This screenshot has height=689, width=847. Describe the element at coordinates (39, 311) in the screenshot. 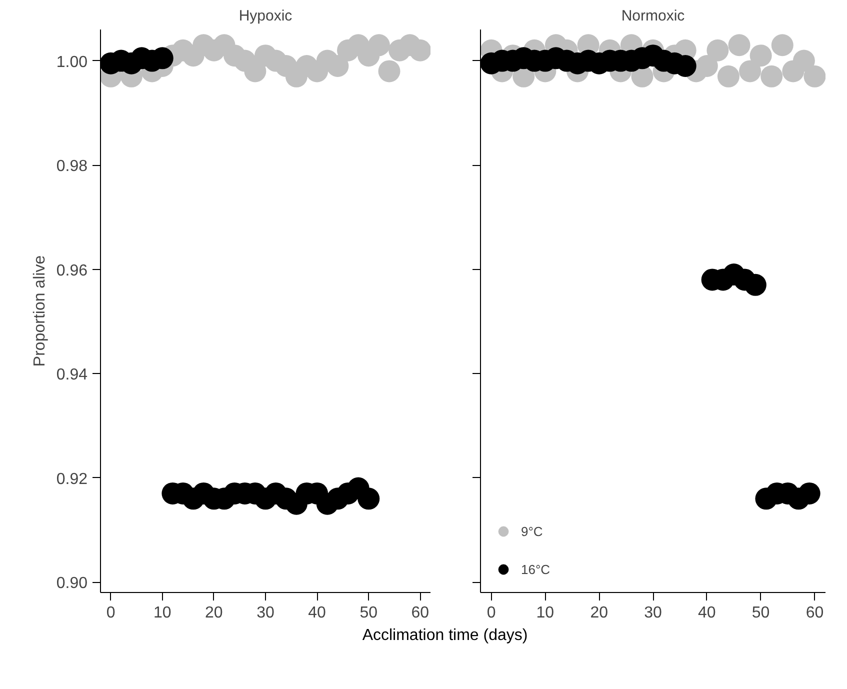

I see `y-axis-title: Proportion alive` at that location.